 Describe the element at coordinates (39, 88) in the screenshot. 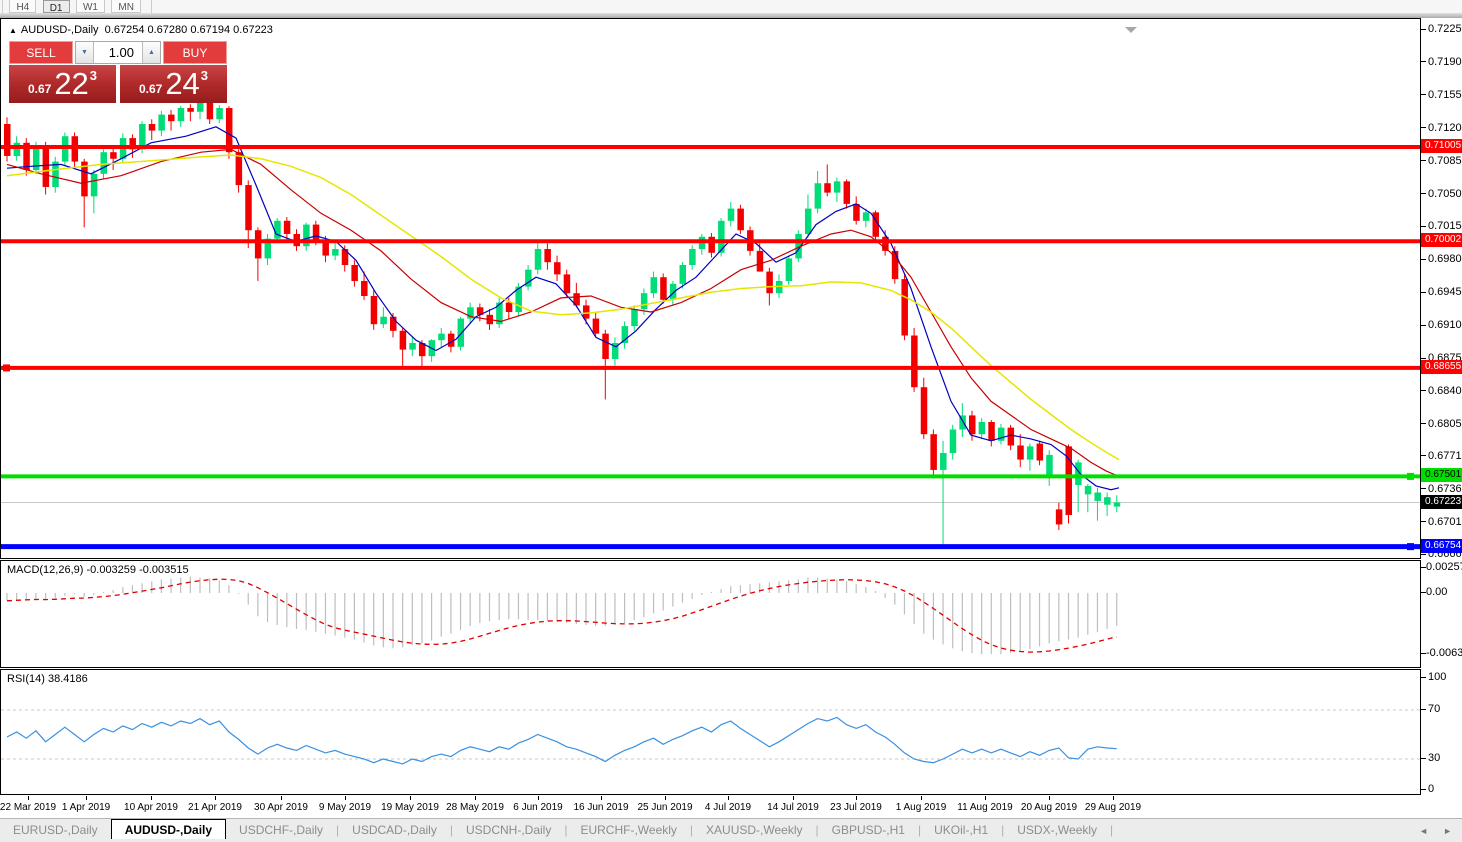

I see `sell-price-prefix: 0.67` at that location.